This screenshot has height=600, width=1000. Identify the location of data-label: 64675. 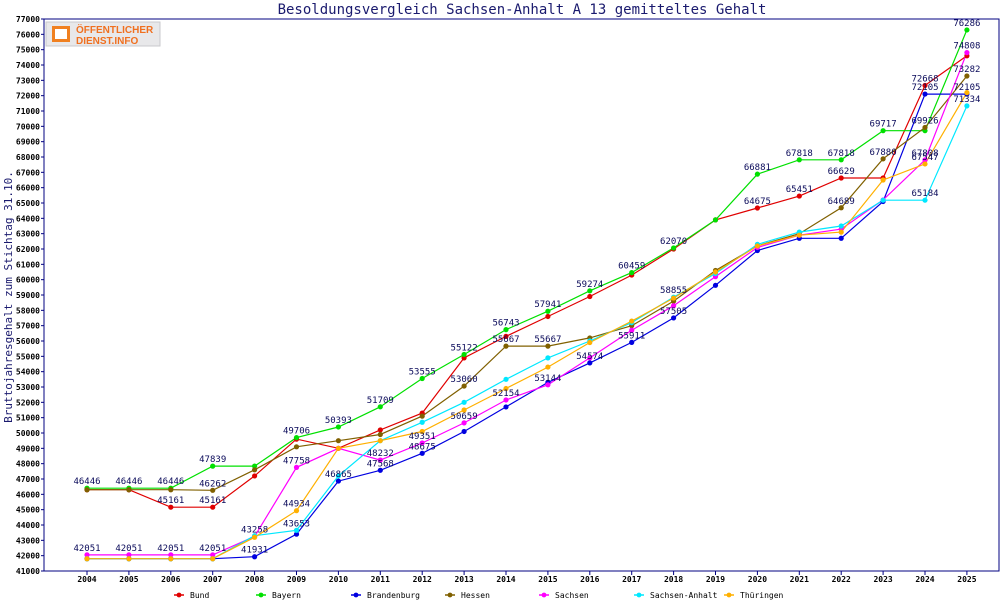
(757, 202).